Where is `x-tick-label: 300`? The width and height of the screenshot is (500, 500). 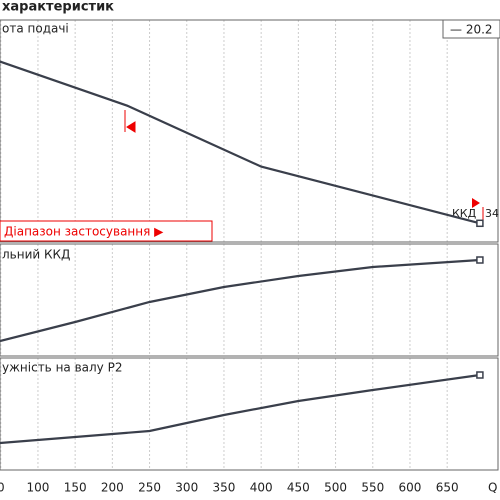 x-tick-label: 300 is located at coordinates (186, 488).